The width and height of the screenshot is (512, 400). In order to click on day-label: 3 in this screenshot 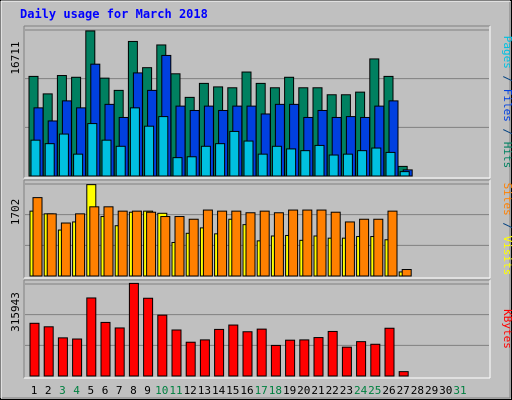, I will do `click(62, 390)`.